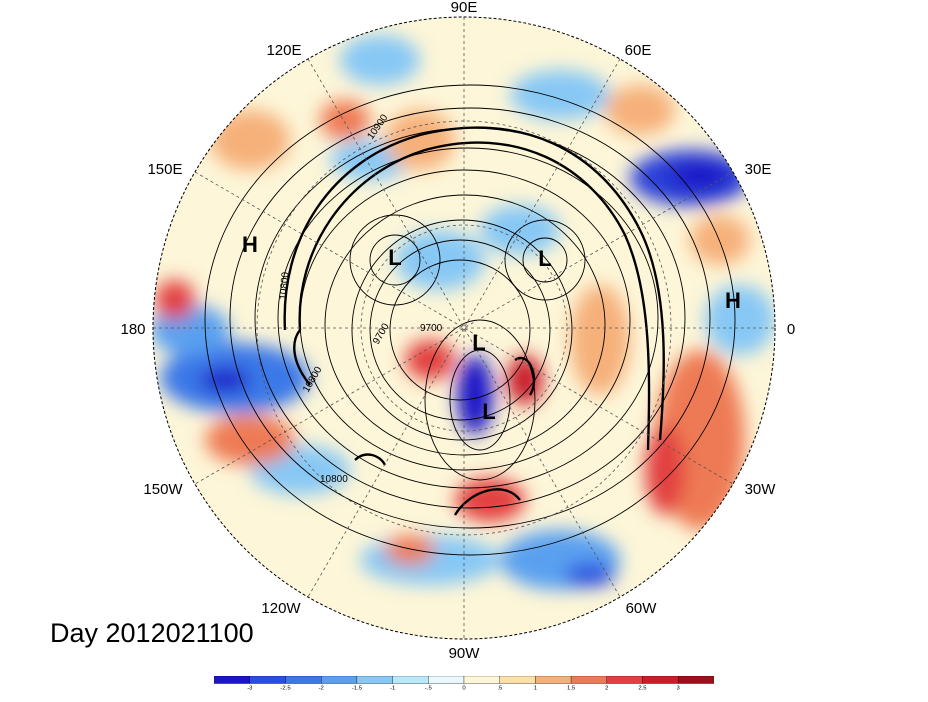 This screenshot has width=928, height=702. Describe the element at coordinates (132, 329) in the screenshot. I see `lon-180: 180` at that location.